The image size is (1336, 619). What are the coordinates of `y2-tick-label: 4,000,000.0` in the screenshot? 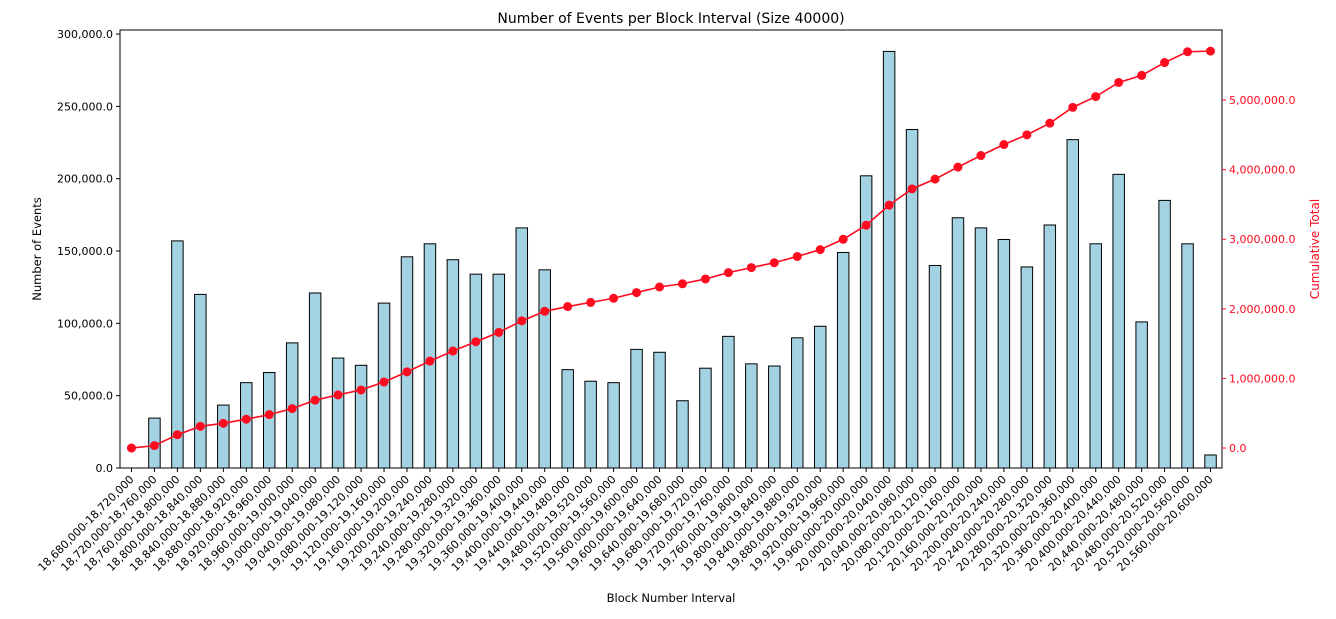 It's located at (1262, 170).